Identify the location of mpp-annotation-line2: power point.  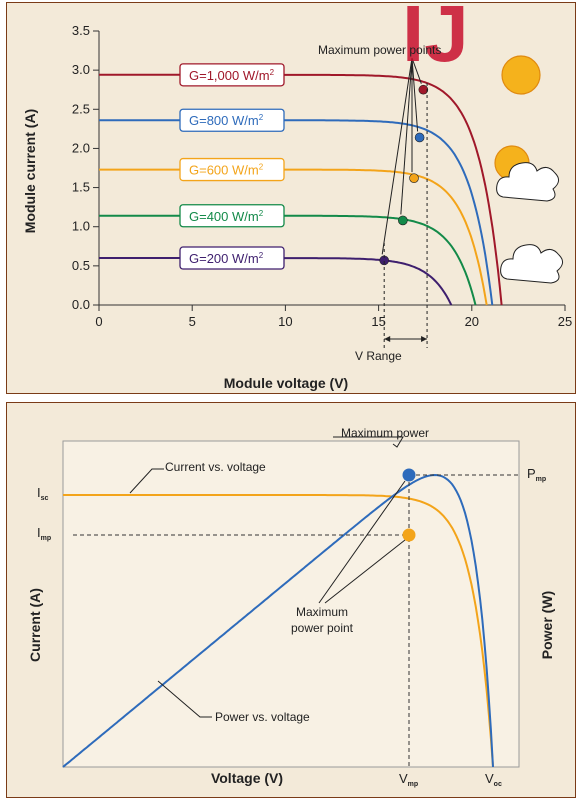
(322, 628).